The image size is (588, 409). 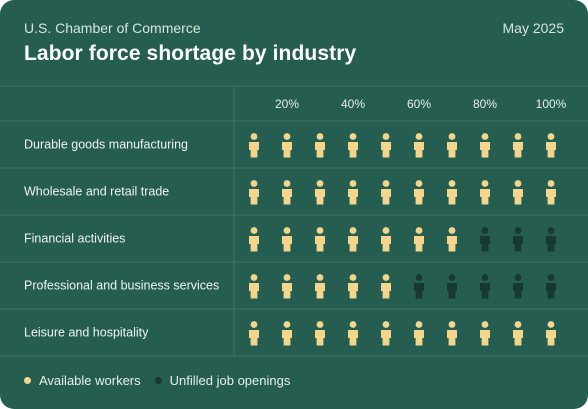 I want to click on tick-label: 60%, so click(x=419, y=104).